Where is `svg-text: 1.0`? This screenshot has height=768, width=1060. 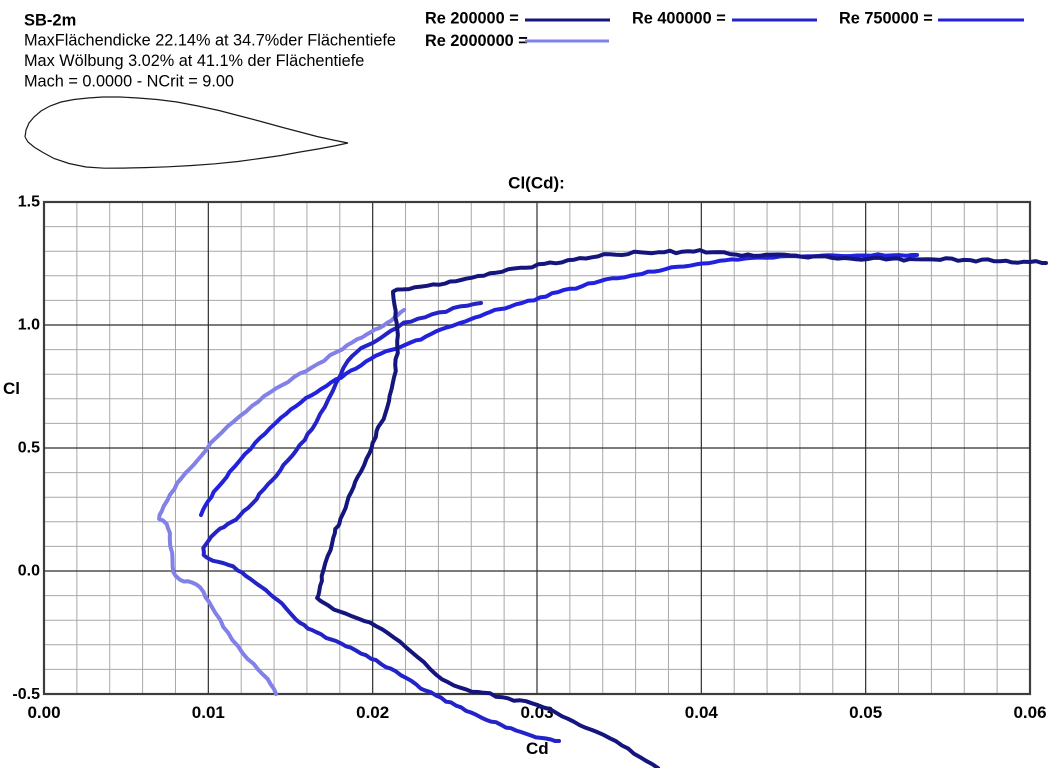 svg-text: 1.0 is located at coordinates (29, 325).